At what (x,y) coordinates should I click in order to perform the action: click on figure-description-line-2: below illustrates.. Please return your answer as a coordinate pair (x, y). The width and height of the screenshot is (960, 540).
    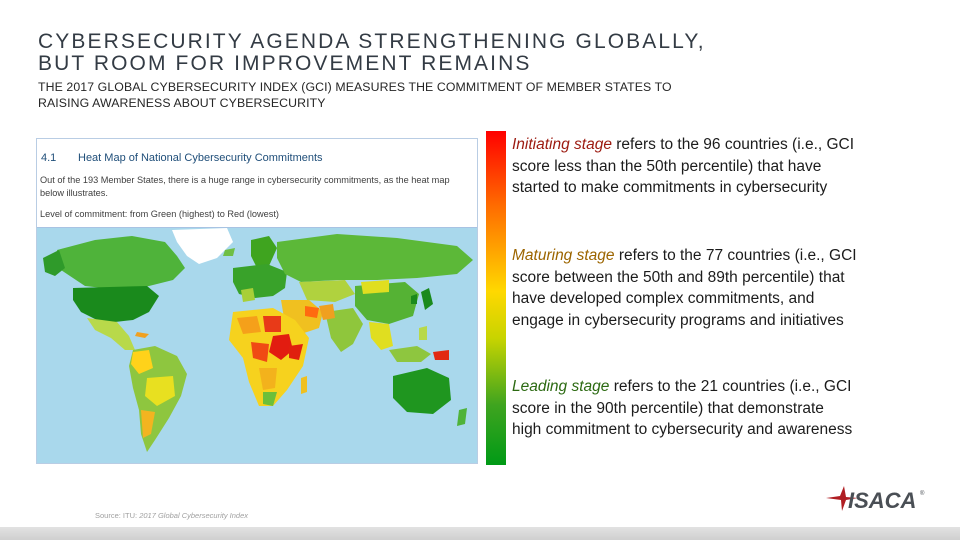
    Looking at the image, I should click on (74, 193).